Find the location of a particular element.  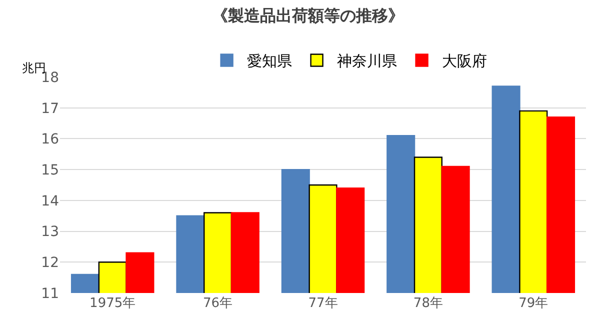

x-tick-label: 79年 is located at coordinates (533, 303).